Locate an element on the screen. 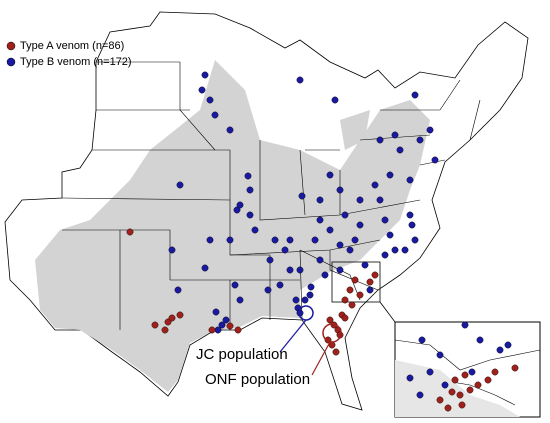  legend-label: Type A venom (n=86) is located at coordinates (72, 46).